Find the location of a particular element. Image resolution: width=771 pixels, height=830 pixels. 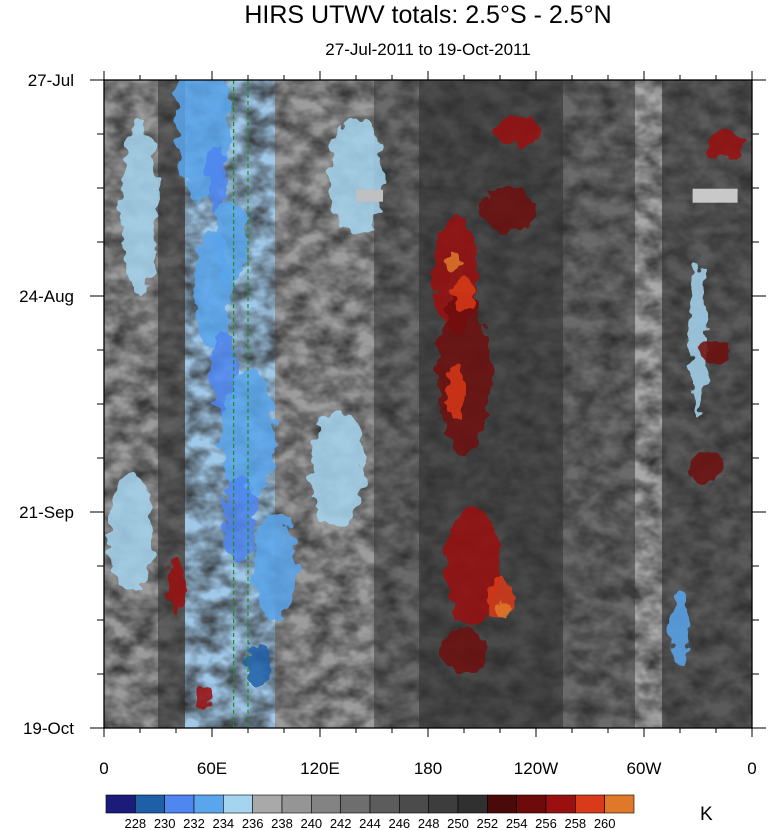

reference-lines is located at coordinates (241, 404).